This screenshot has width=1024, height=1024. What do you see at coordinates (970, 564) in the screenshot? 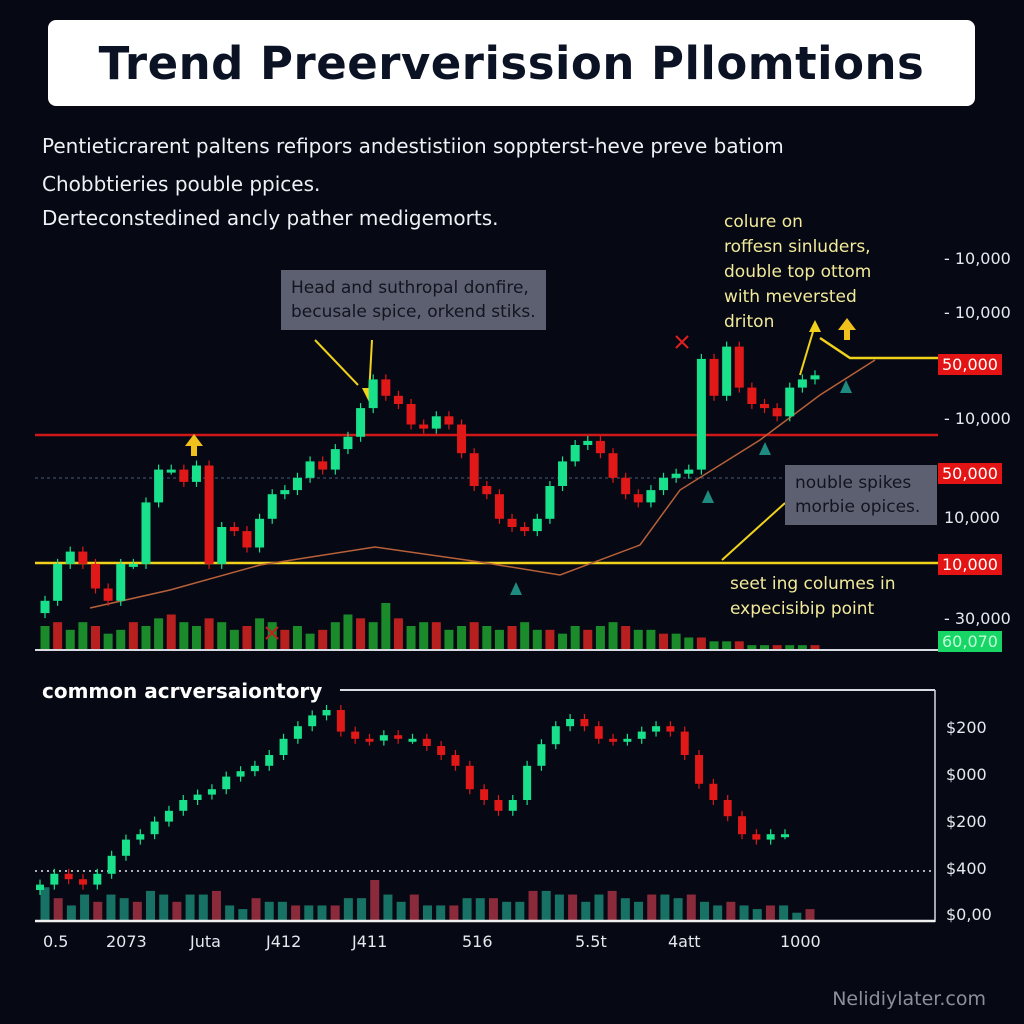
I see `axis-label: 10,000` at bounding box center [970, 564].